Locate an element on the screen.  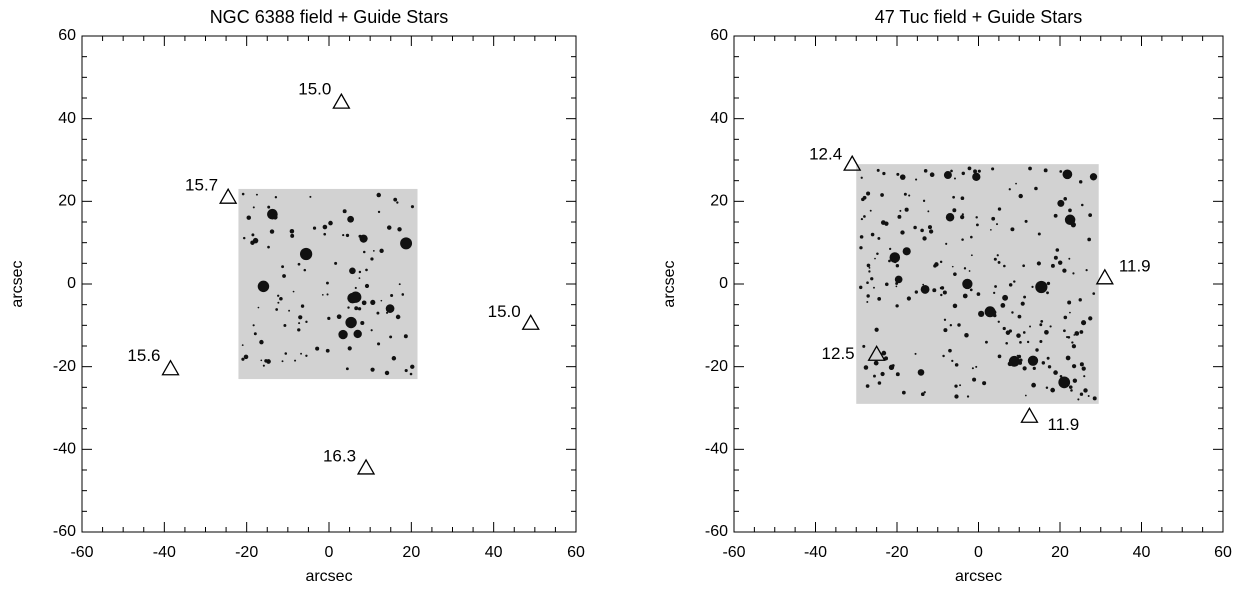
x-tick-label: -40 is located at coordinates (815, 552).